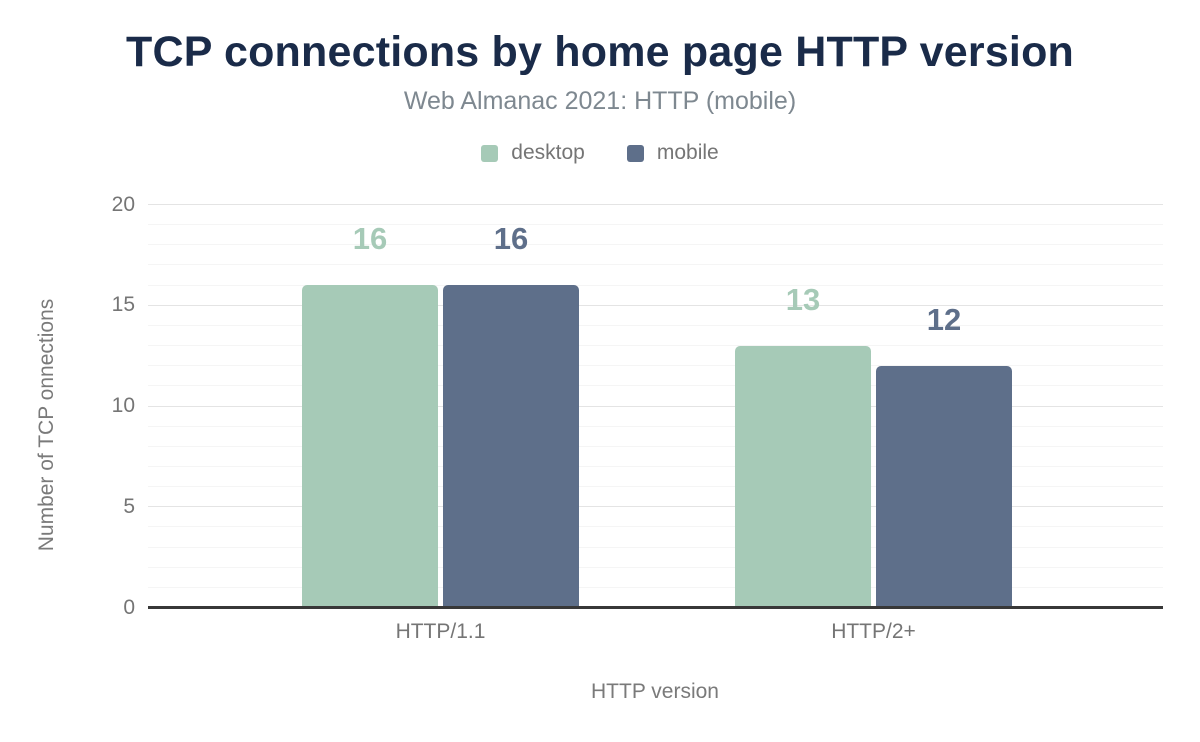  What do you see at coordinates (440, 631) in the screenshot?
I see `x-category-label-HTTP/1.1: HTTP/1.1` at bounding box center [440, 631].